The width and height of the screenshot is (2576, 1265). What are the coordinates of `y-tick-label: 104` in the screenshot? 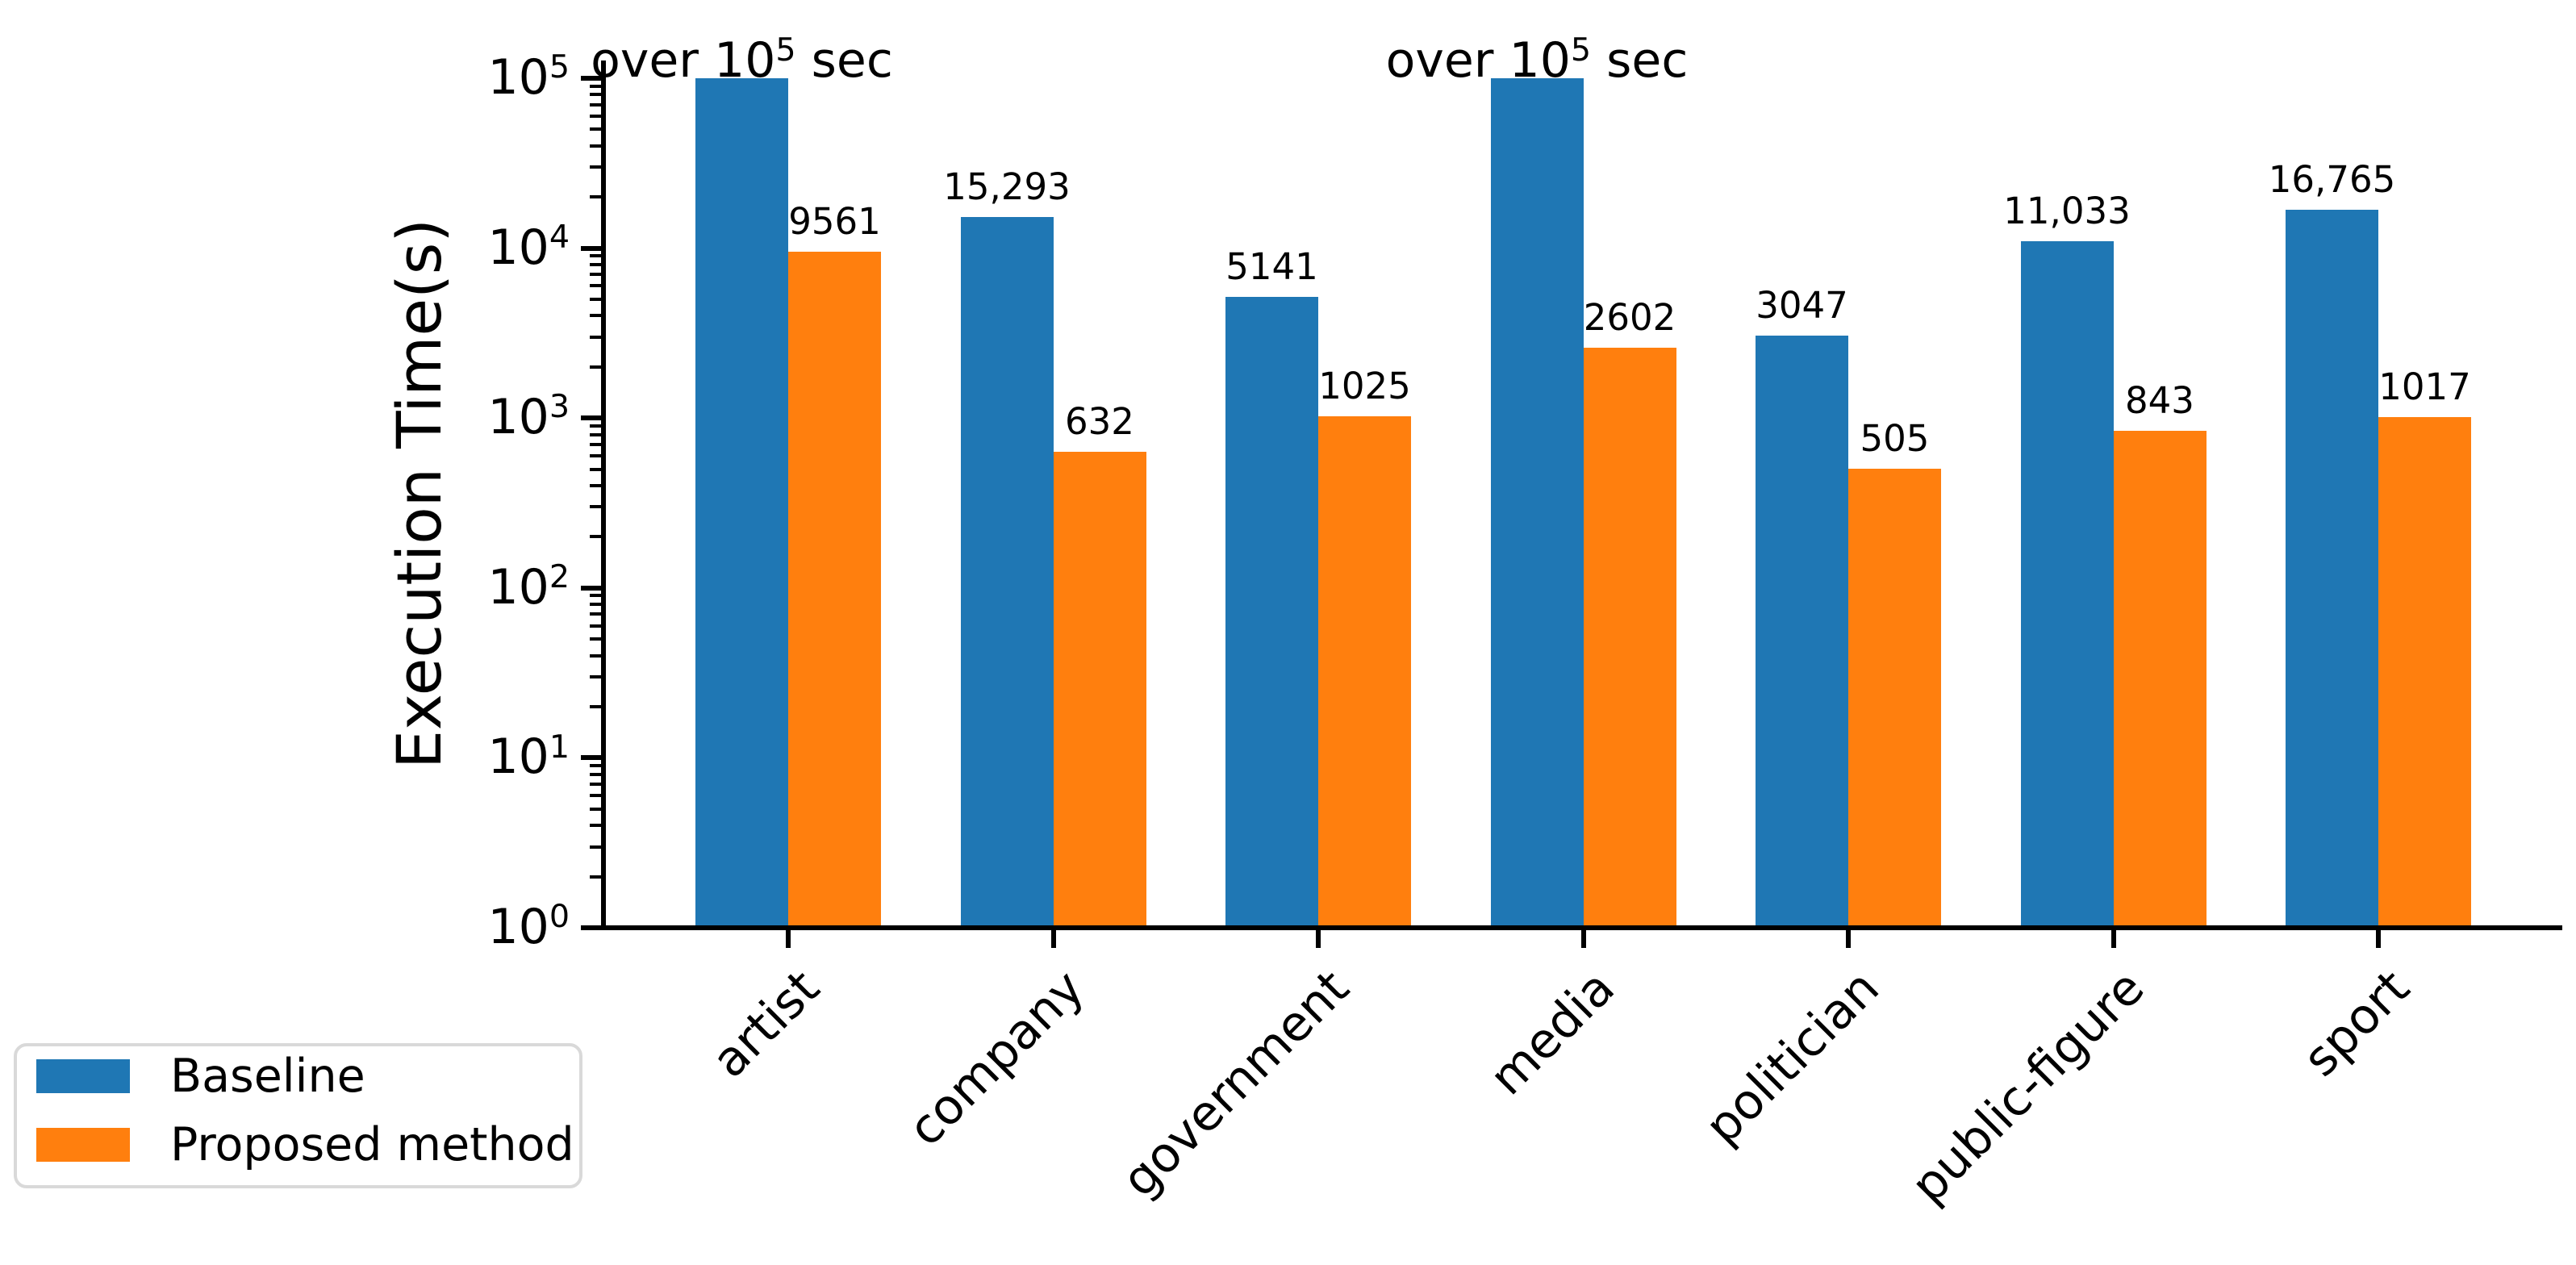 It's located at (528, 247).